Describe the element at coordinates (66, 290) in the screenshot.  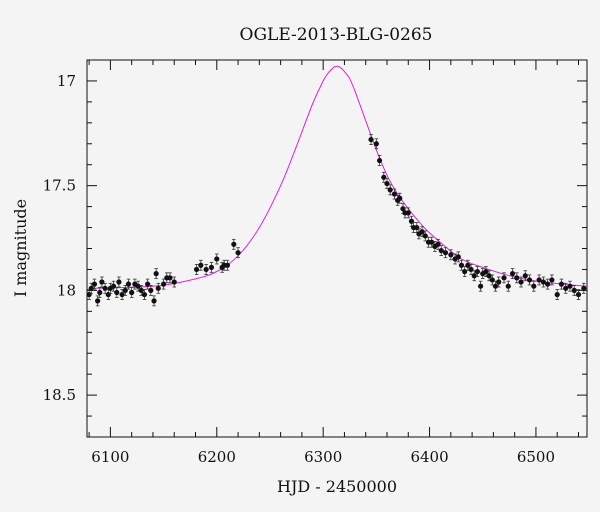
I see `y-tick-label: 18` at that location.